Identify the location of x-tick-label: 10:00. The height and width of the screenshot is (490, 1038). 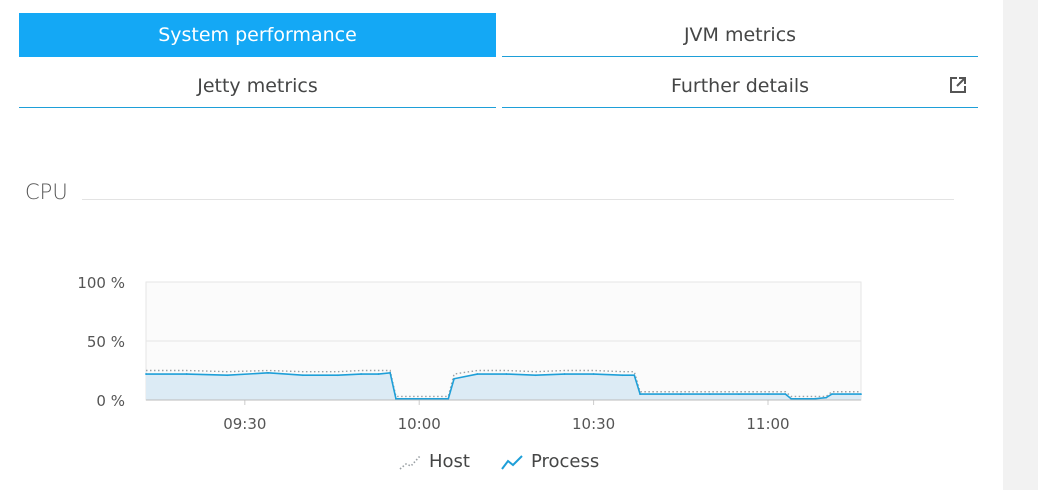
(419, 424).